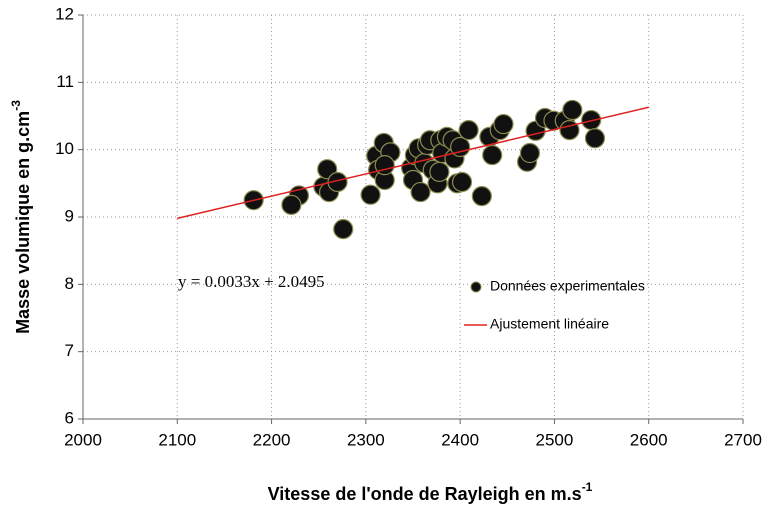 This screenshot has height=509, width=769. I want to click on y-axis-title-main: Masse volumique en g.cm, so click(23, 222).